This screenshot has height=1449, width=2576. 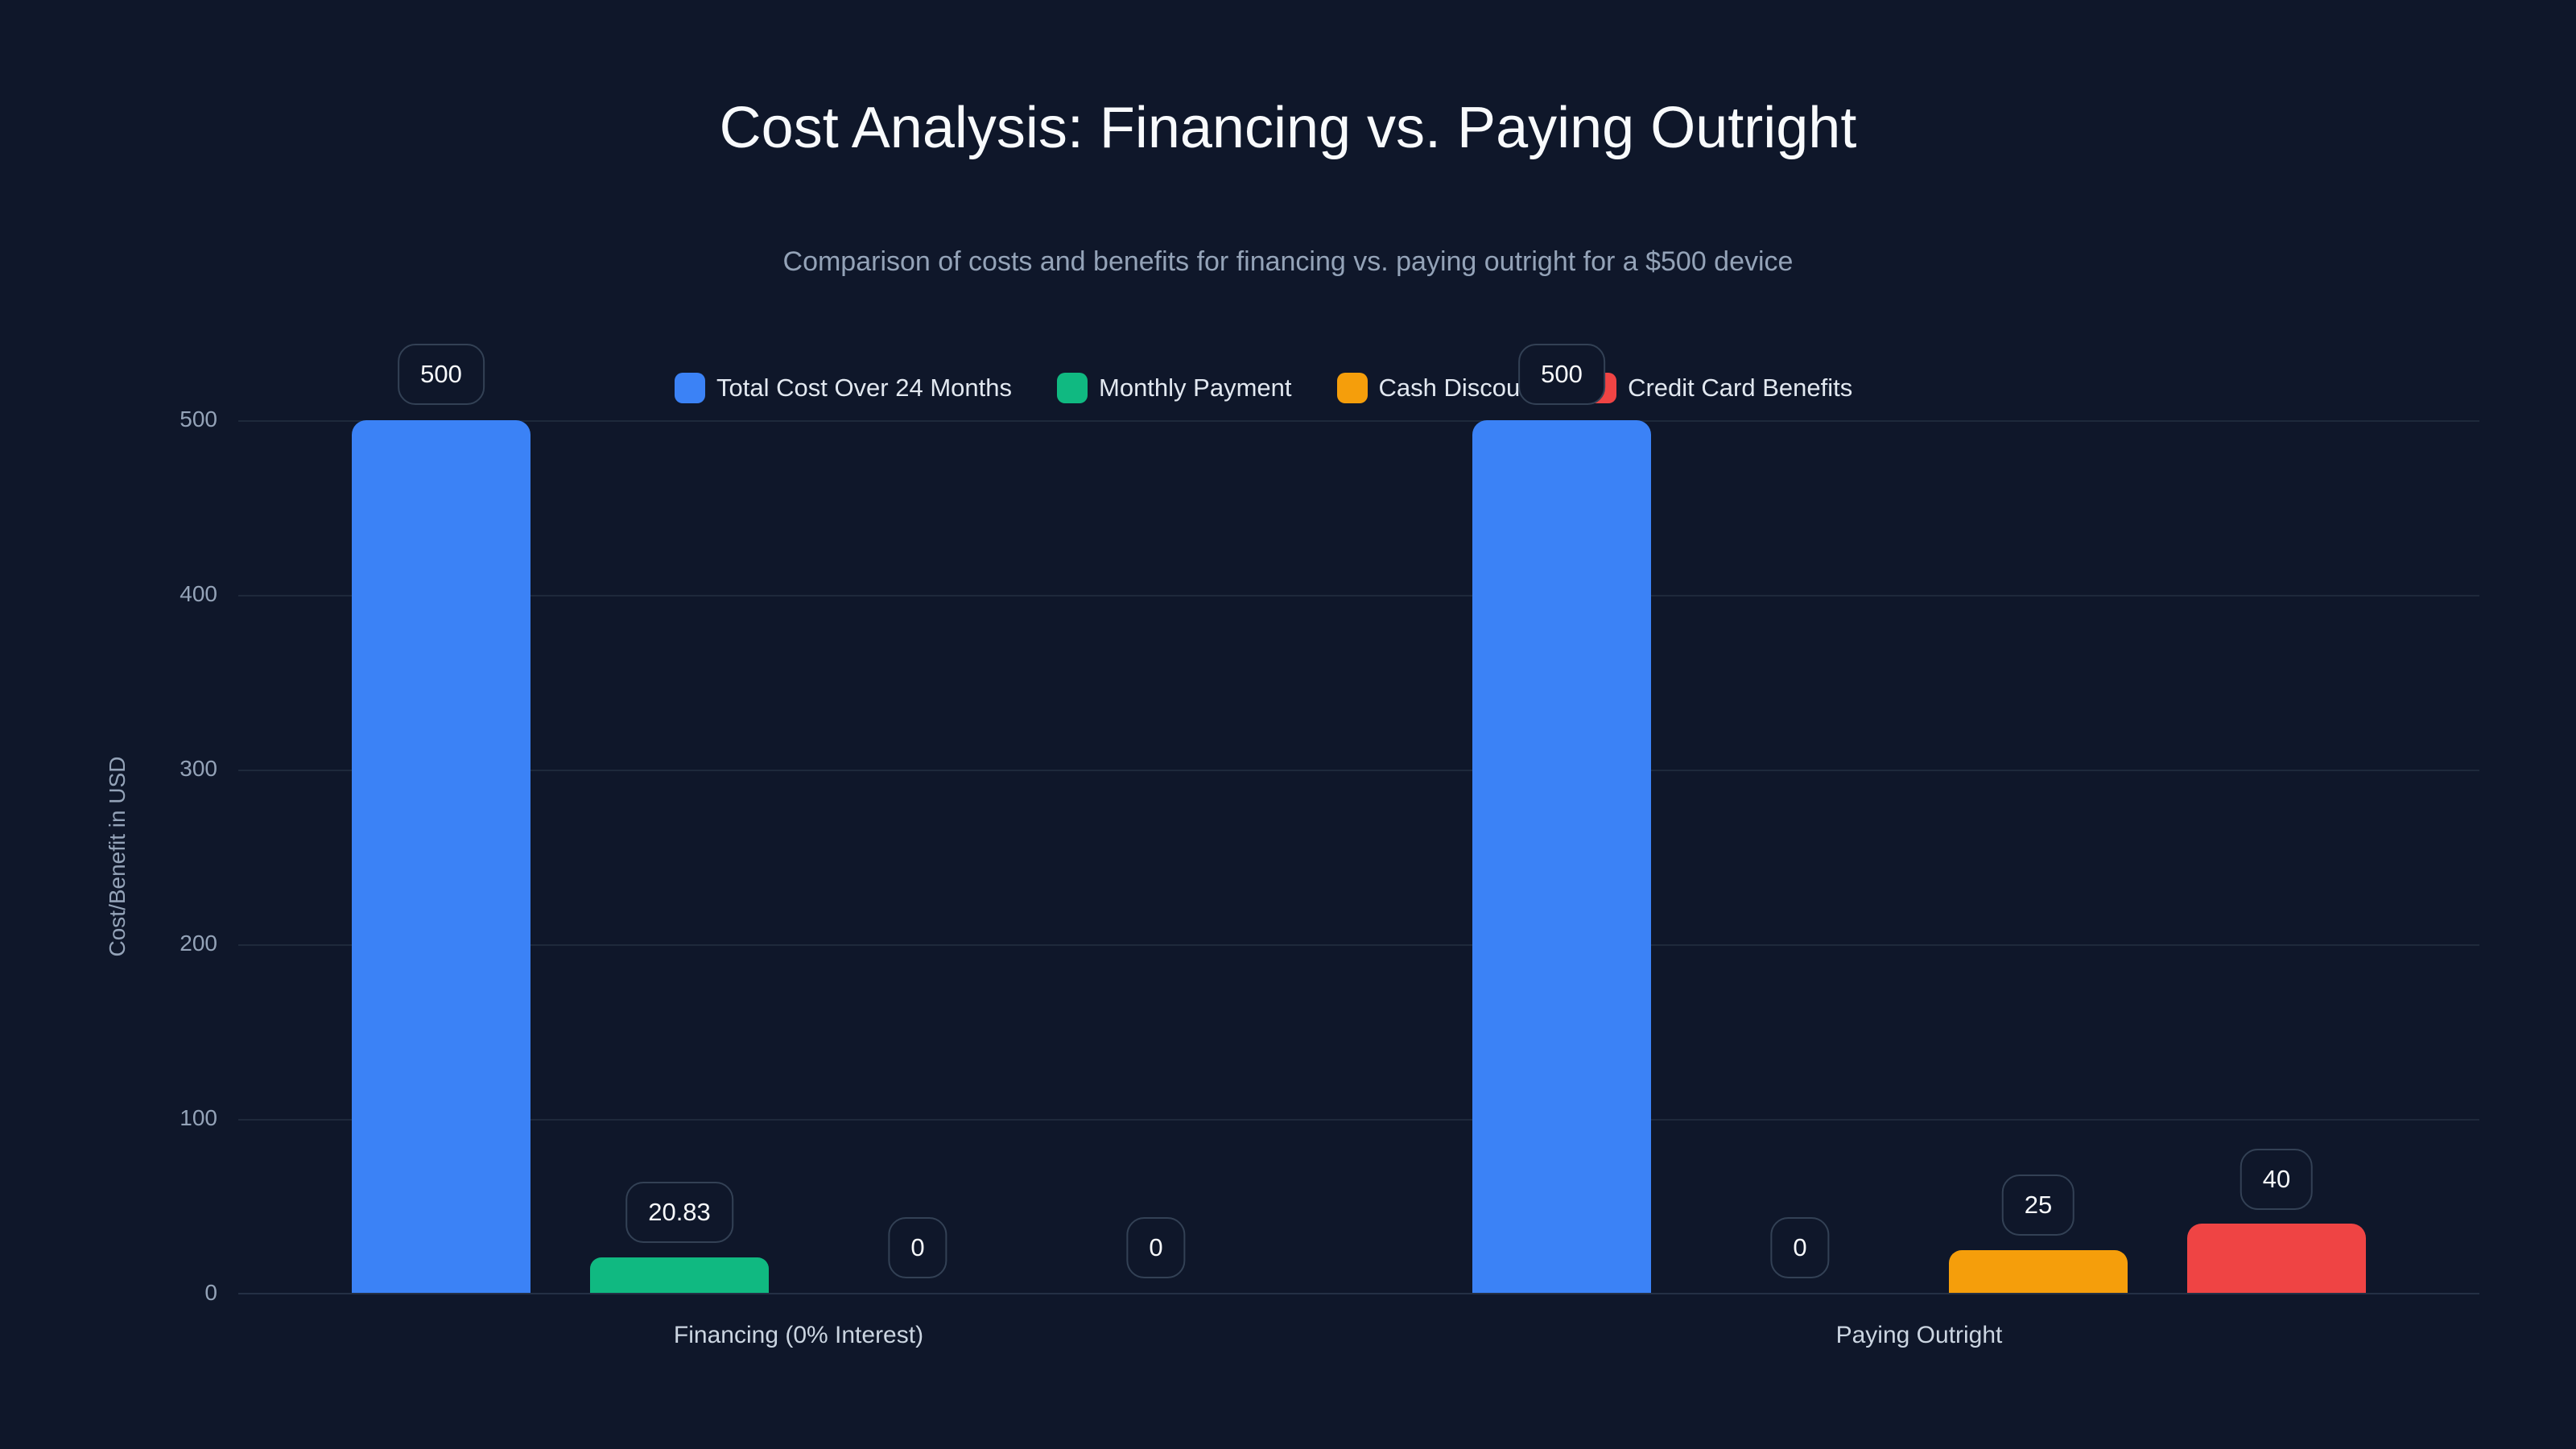 What do you see at coordinates (198, 593) in the screenshot?
I see `y-tick-400: 400` at bounding box center [198, 593].